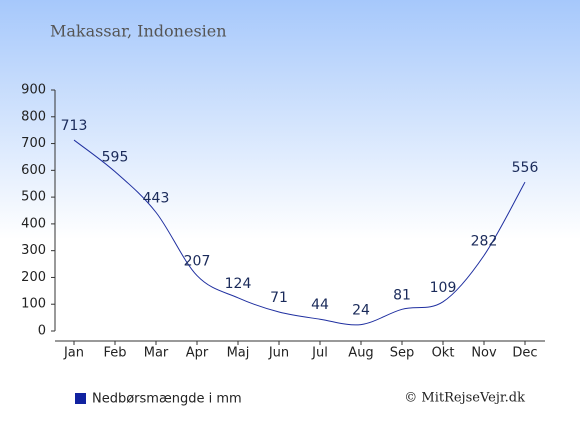  I want to click on x-tick-label: Sep, so click(402, 353).